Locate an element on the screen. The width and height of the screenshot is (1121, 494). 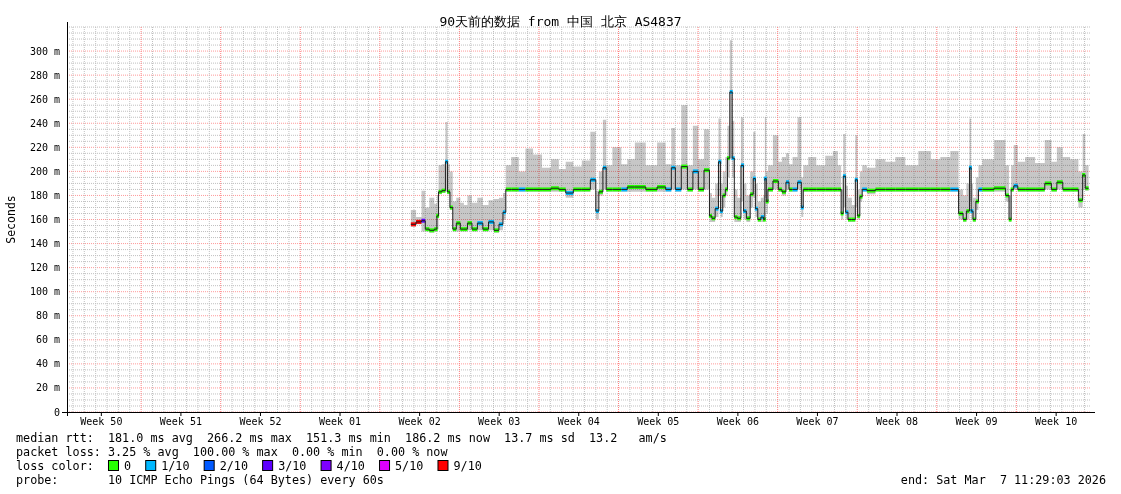
x-tick-label: Week 10 is located at coordinates (1056, 421).